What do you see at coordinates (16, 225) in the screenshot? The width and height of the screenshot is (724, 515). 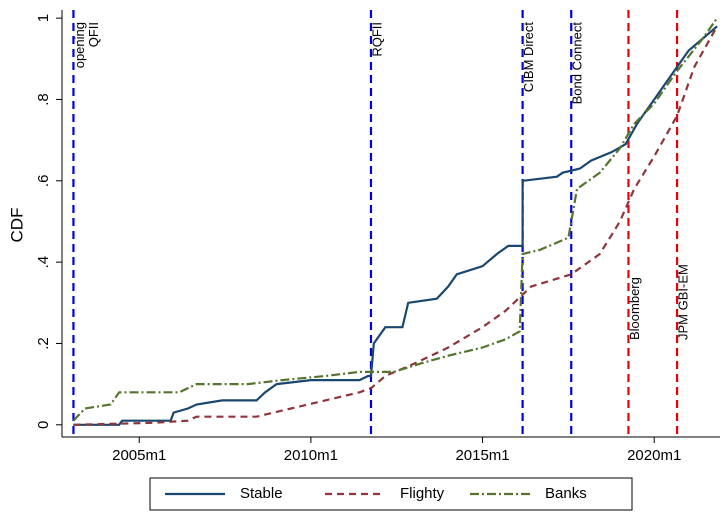 I see `y-axis-title: CDF` at bounding box center [16, 225].